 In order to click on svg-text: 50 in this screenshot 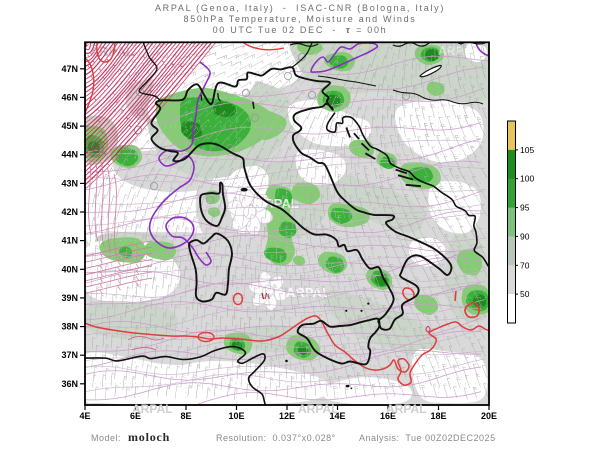, I will do `click(525, 294)`.